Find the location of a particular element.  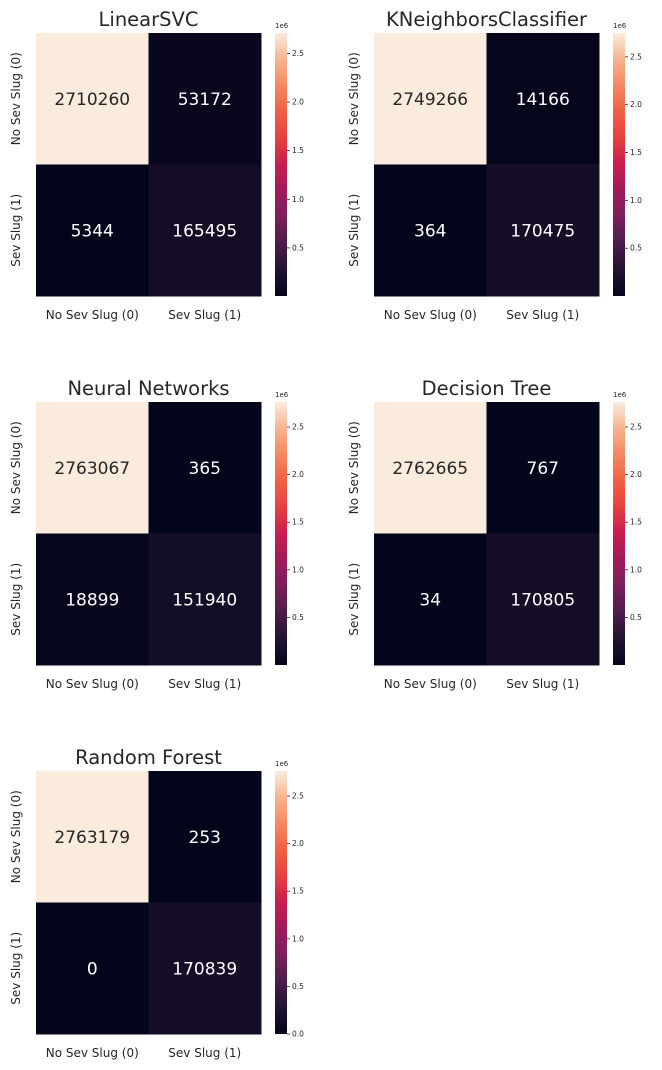

cell-value-label: 767 is located at coordinates (543, 469).